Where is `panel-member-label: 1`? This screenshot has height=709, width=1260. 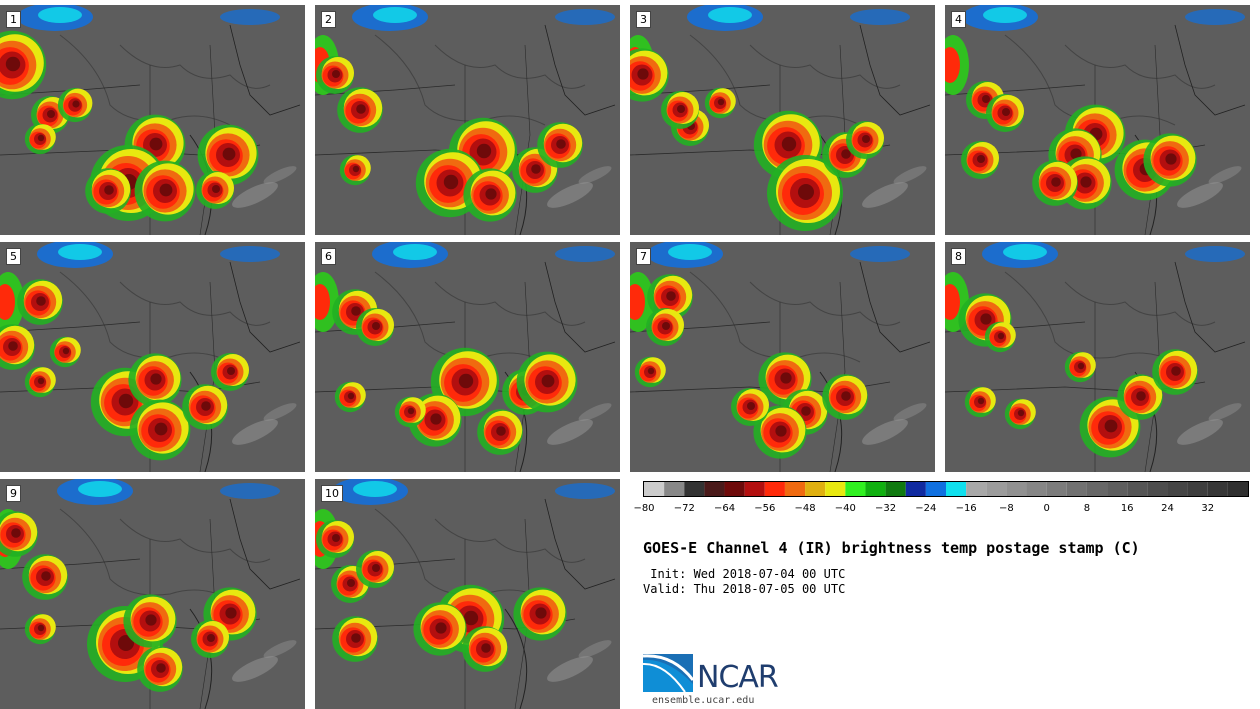
panel-member-label: 1 is located at coordinates (13, 19).